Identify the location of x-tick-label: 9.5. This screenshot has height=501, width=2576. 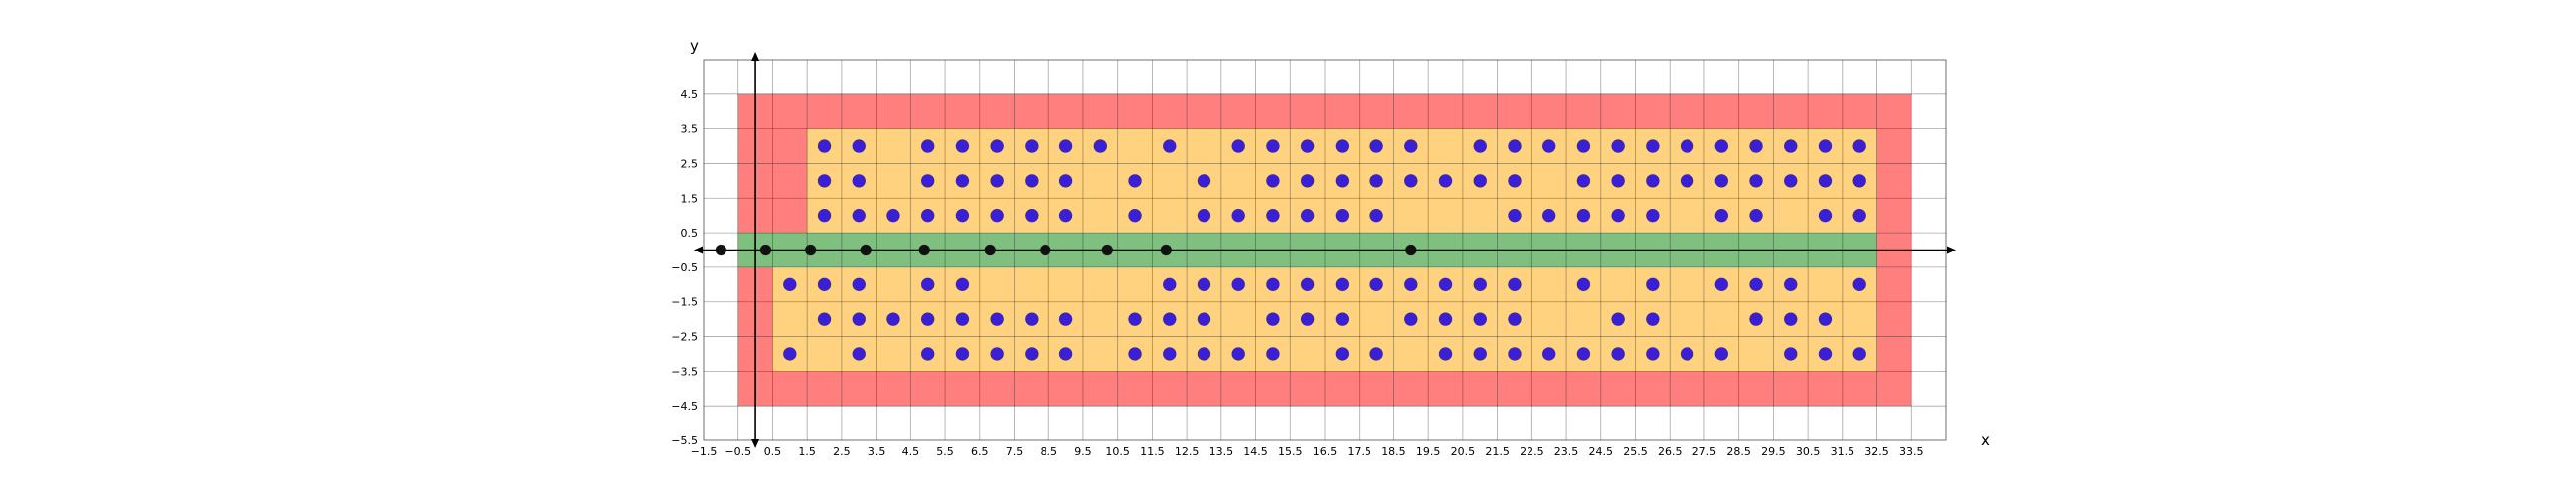
(1083, 451).